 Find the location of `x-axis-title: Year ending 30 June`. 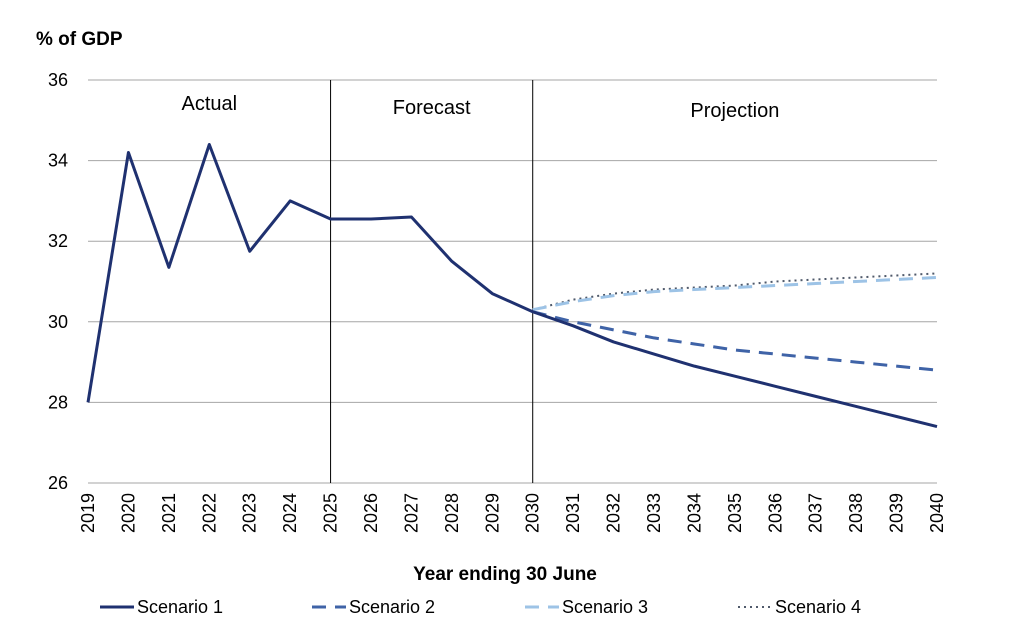

x-axis-title: Year ending 30 June is located at coordinates (505, 574).